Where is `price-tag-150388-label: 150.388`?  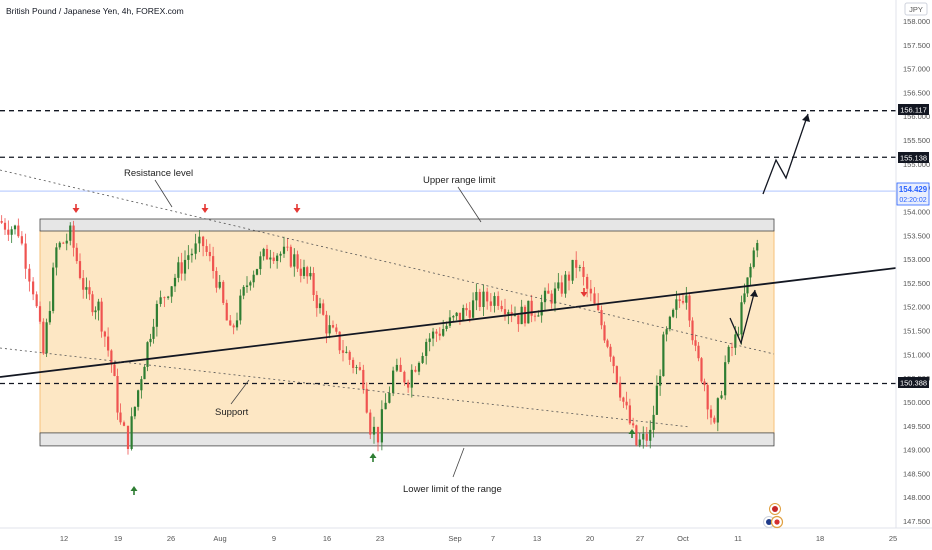 price-tag-150388-label: 150.388 is located at coordinates (913, 383).